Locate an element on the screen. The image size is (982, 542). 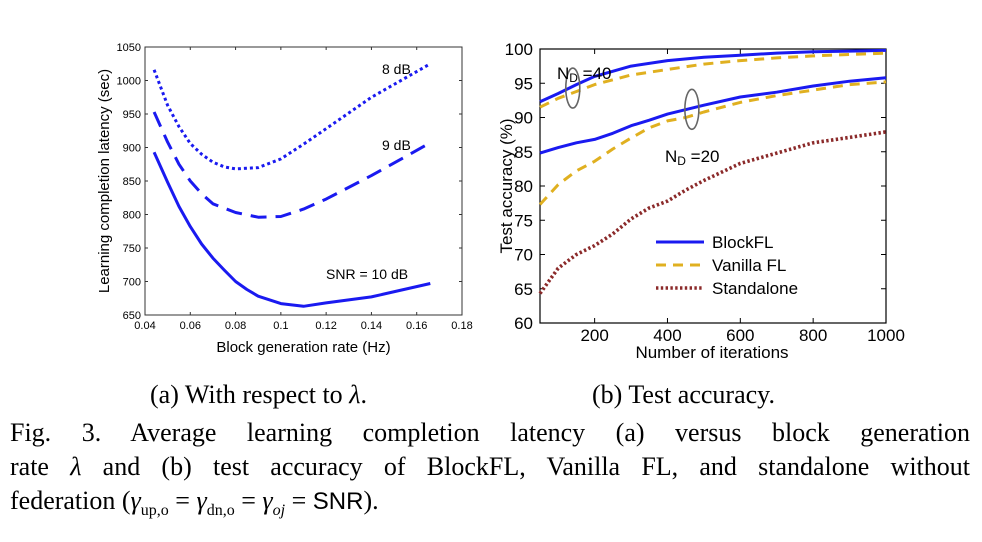
caption-symbol: λ is located at coordinates (76, 466).